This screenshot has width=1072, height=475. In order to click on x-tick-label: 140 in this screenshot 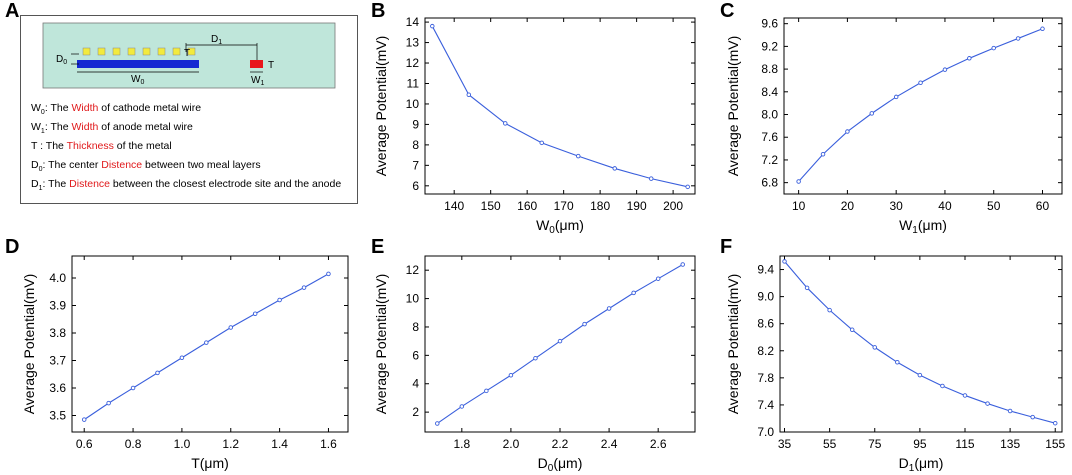, I will do `click(454, 206)`.